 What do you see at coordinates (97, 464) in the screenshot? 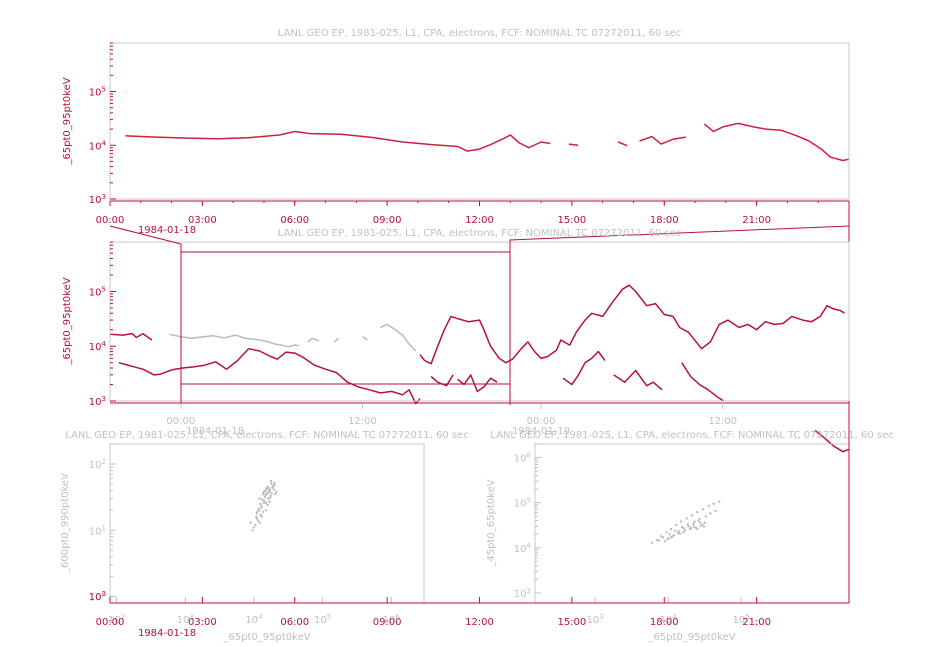
I see `bottom-left-ytick-label-2: 10²` at bounding box center [97, 464].